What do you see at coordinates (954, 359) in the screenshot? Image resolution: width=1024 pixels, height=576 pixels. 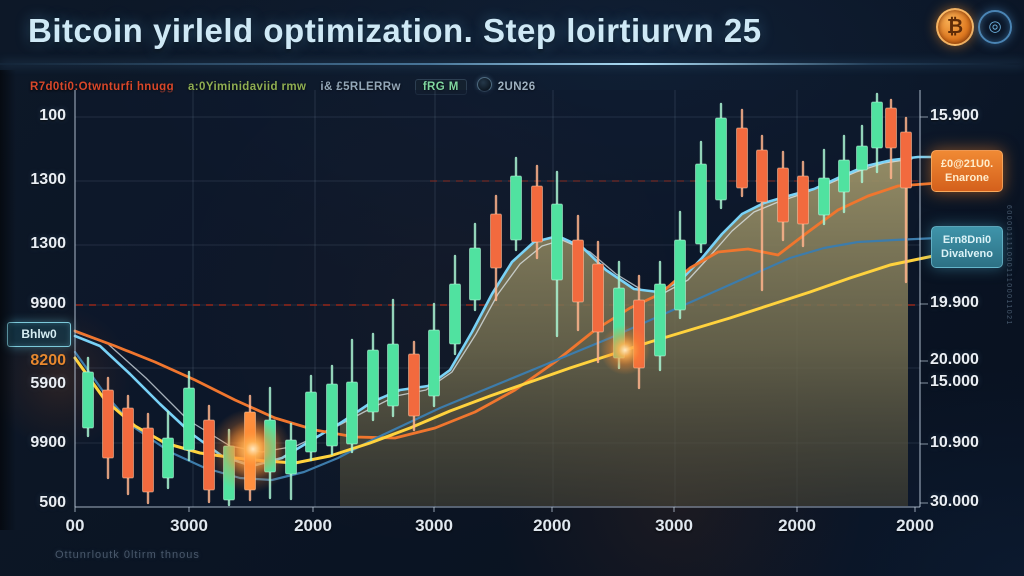 I see `y-axis-label-right: 20.000` at bounding box center [954, 359].